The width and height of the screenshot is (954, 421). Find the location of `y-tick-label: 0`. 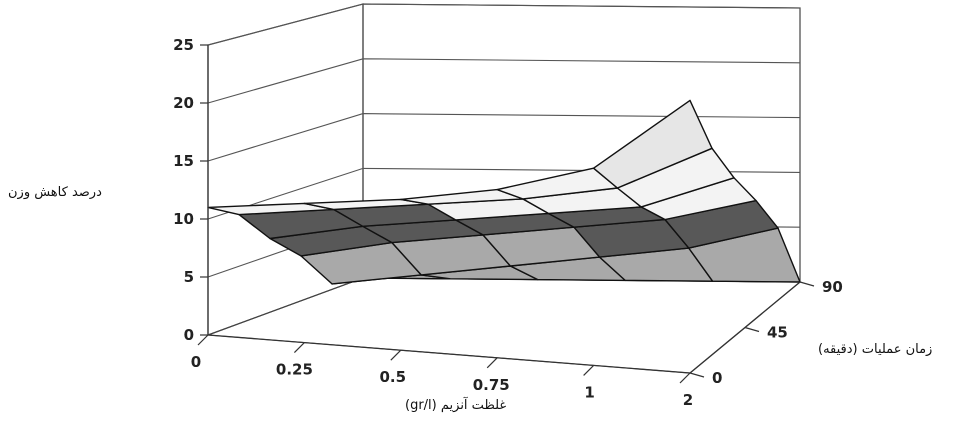

y-tick-label: 0 is located at coordinates (717, 378).